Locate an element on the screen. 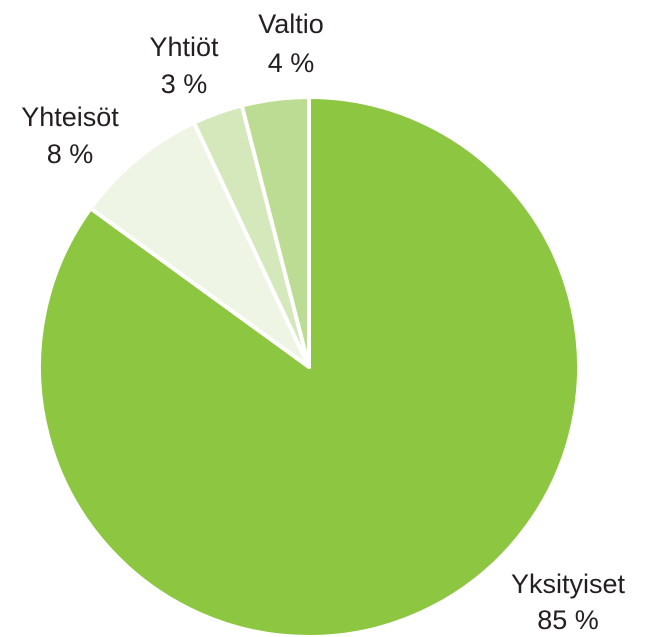 Image resolution: width=655 pixels, height=637 pixels. pie-slice-yhteisot is located at coordinates (199, 244).